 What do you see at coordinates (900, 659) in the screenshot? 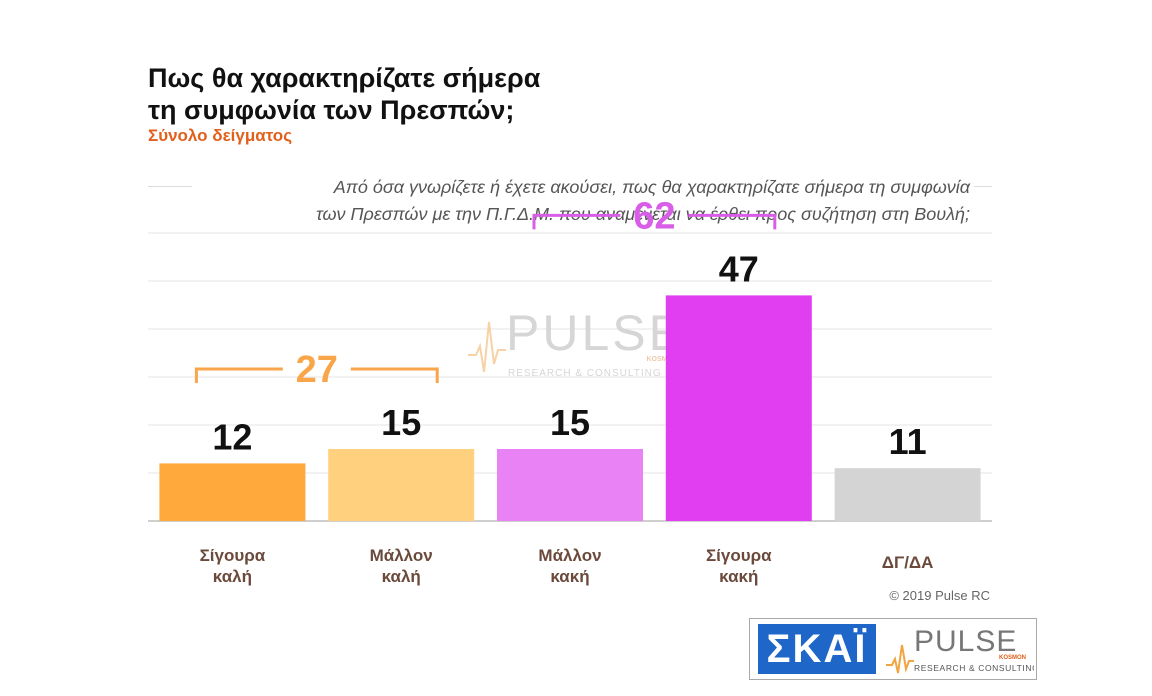
I see `pulse-wave-icon` at bounding box center [900, 659].